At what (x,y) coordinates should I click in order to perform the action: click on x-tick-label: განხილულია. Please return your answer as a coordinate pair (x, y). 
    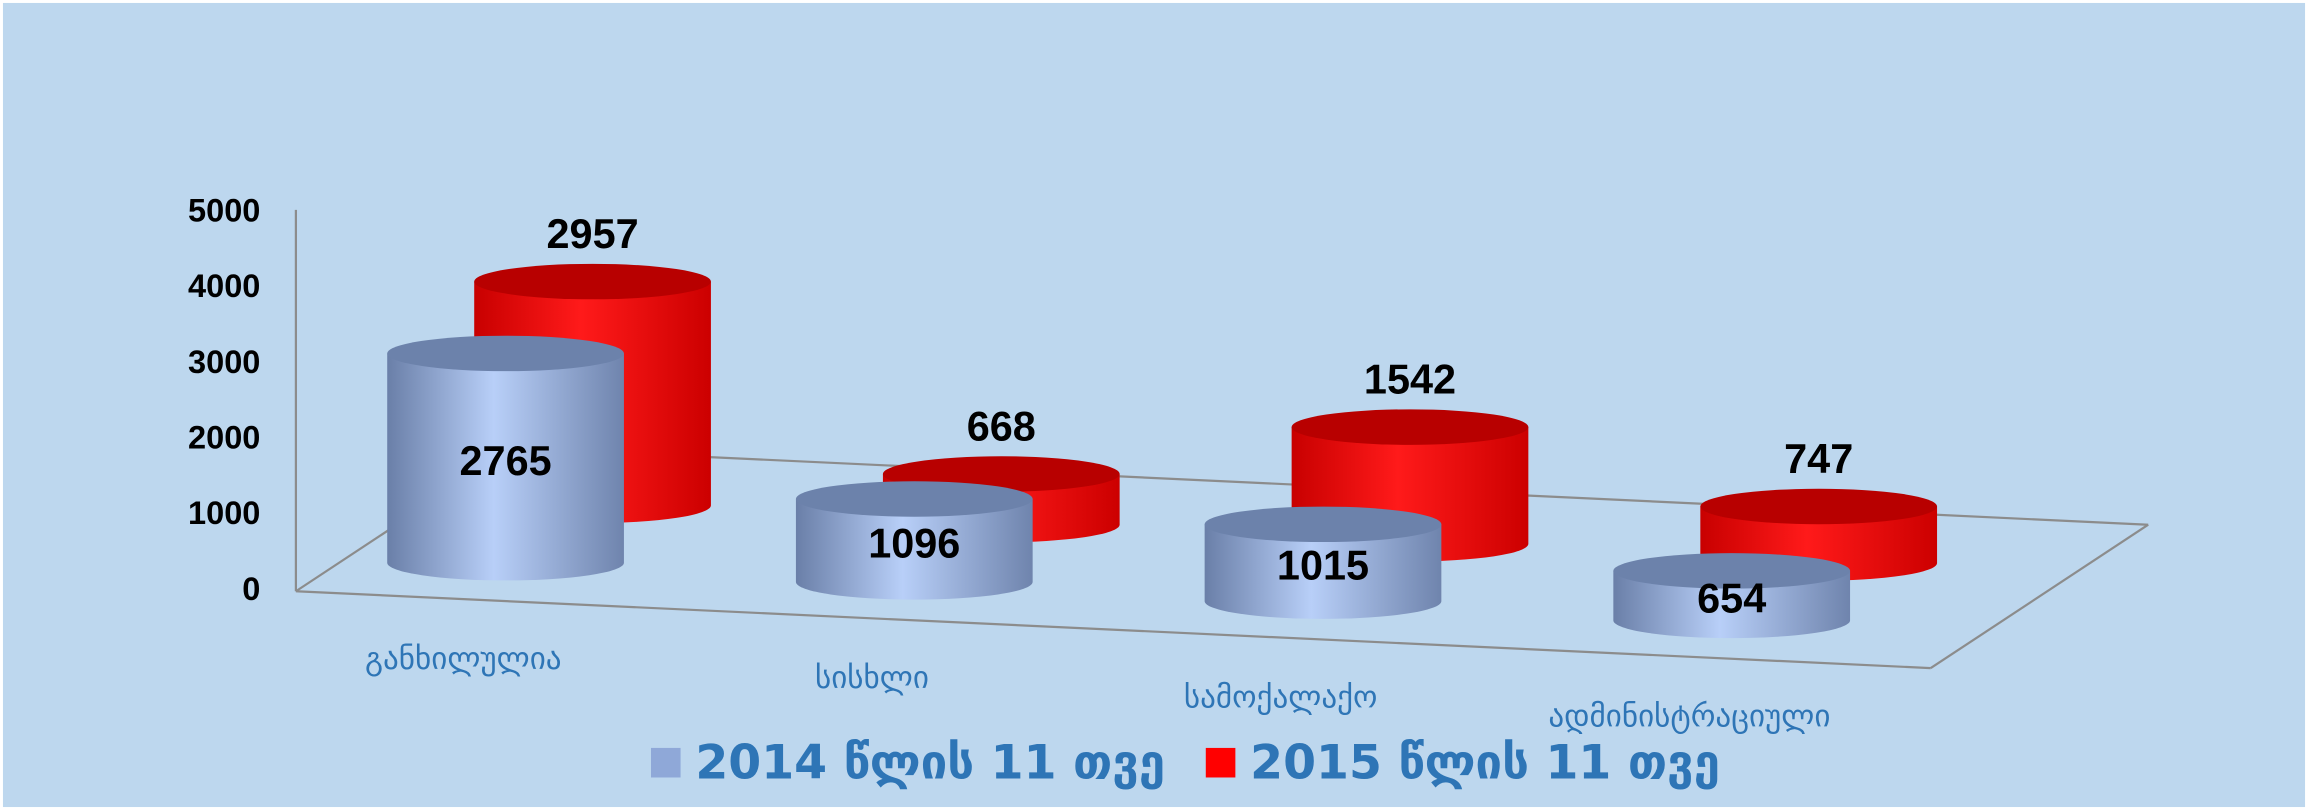
    Looking at the image, I should click on (463, 659).